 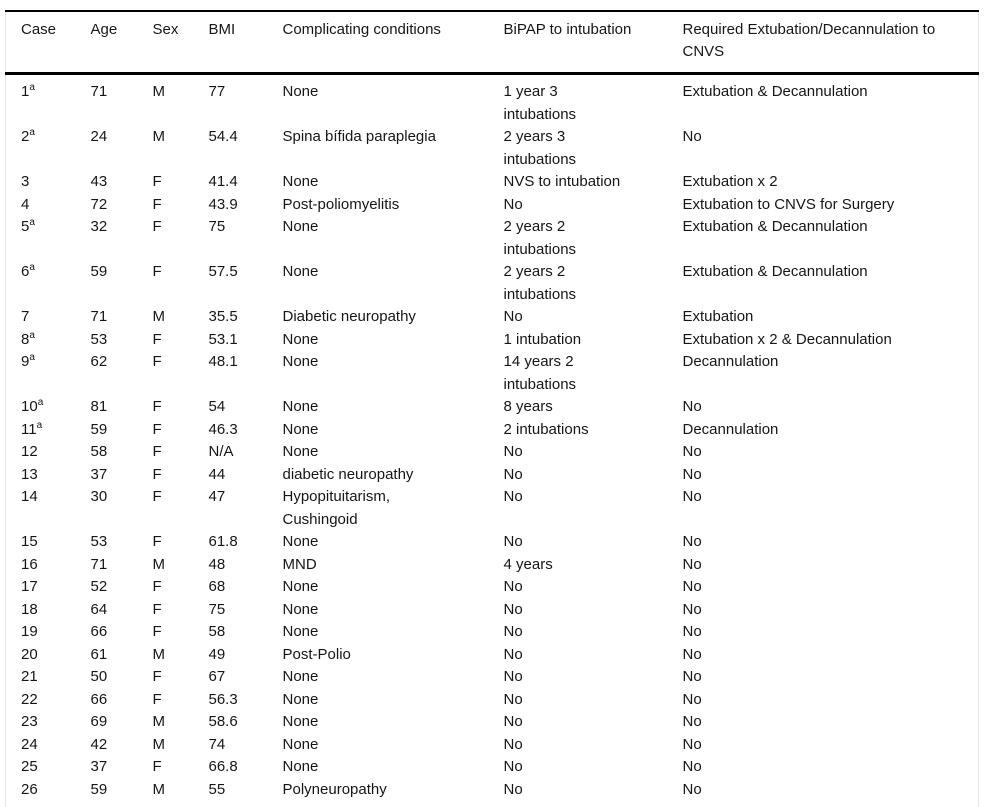 What do you see at coordinates (25, 271) in the screenshot?
I see `case-number: 6` at bounding box center [25, 271].